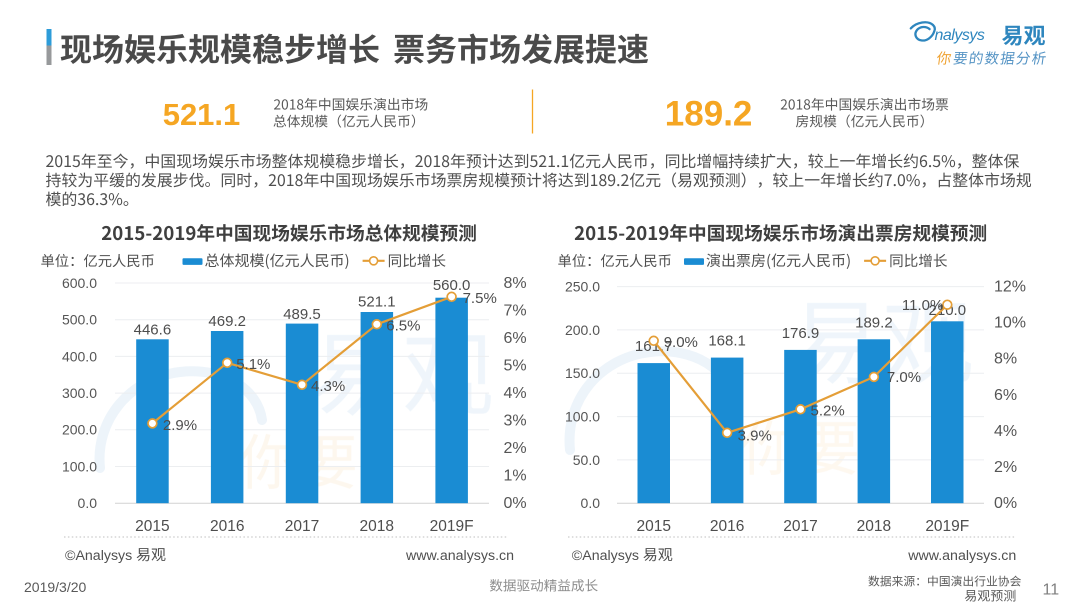 The width and height of the screenshot is (1080, 613). Describe the element at coordinates (302, 314) in the screenshot. I see `svg-text: 489.5` at that location.